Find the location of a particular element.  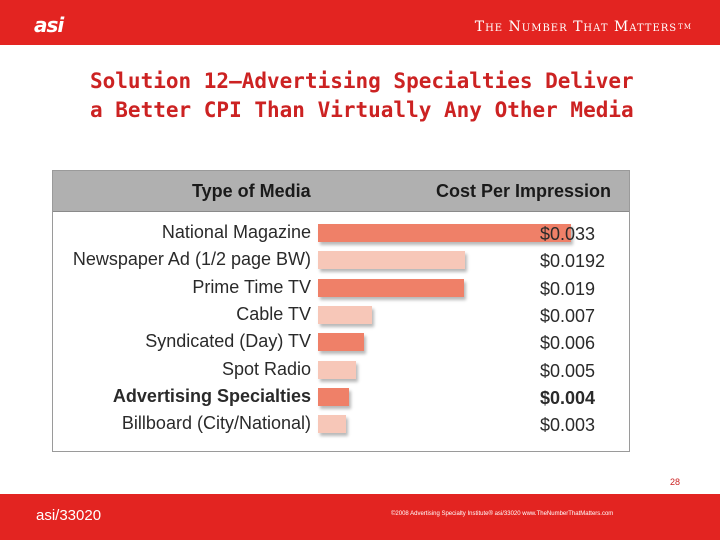

category-label: Cable TV is located at coordinates (273, 313).